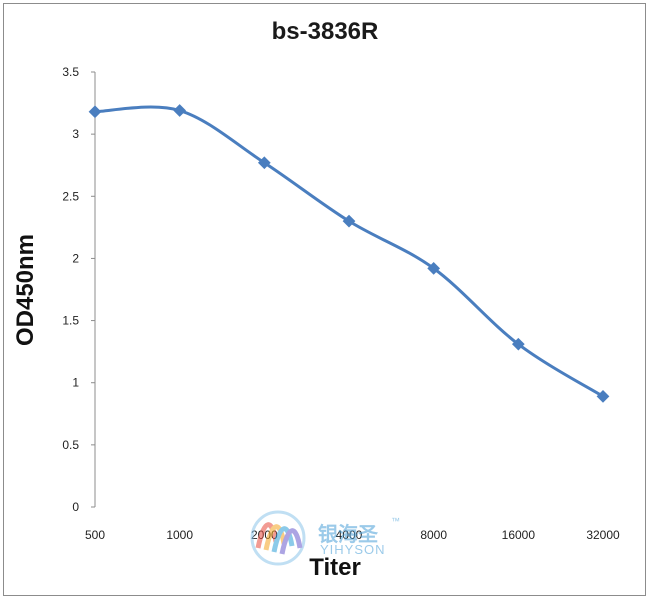 This screenshot has height=600, width=650. I want to click on watermark-cn-text: 银海圣, so click(348, 534).